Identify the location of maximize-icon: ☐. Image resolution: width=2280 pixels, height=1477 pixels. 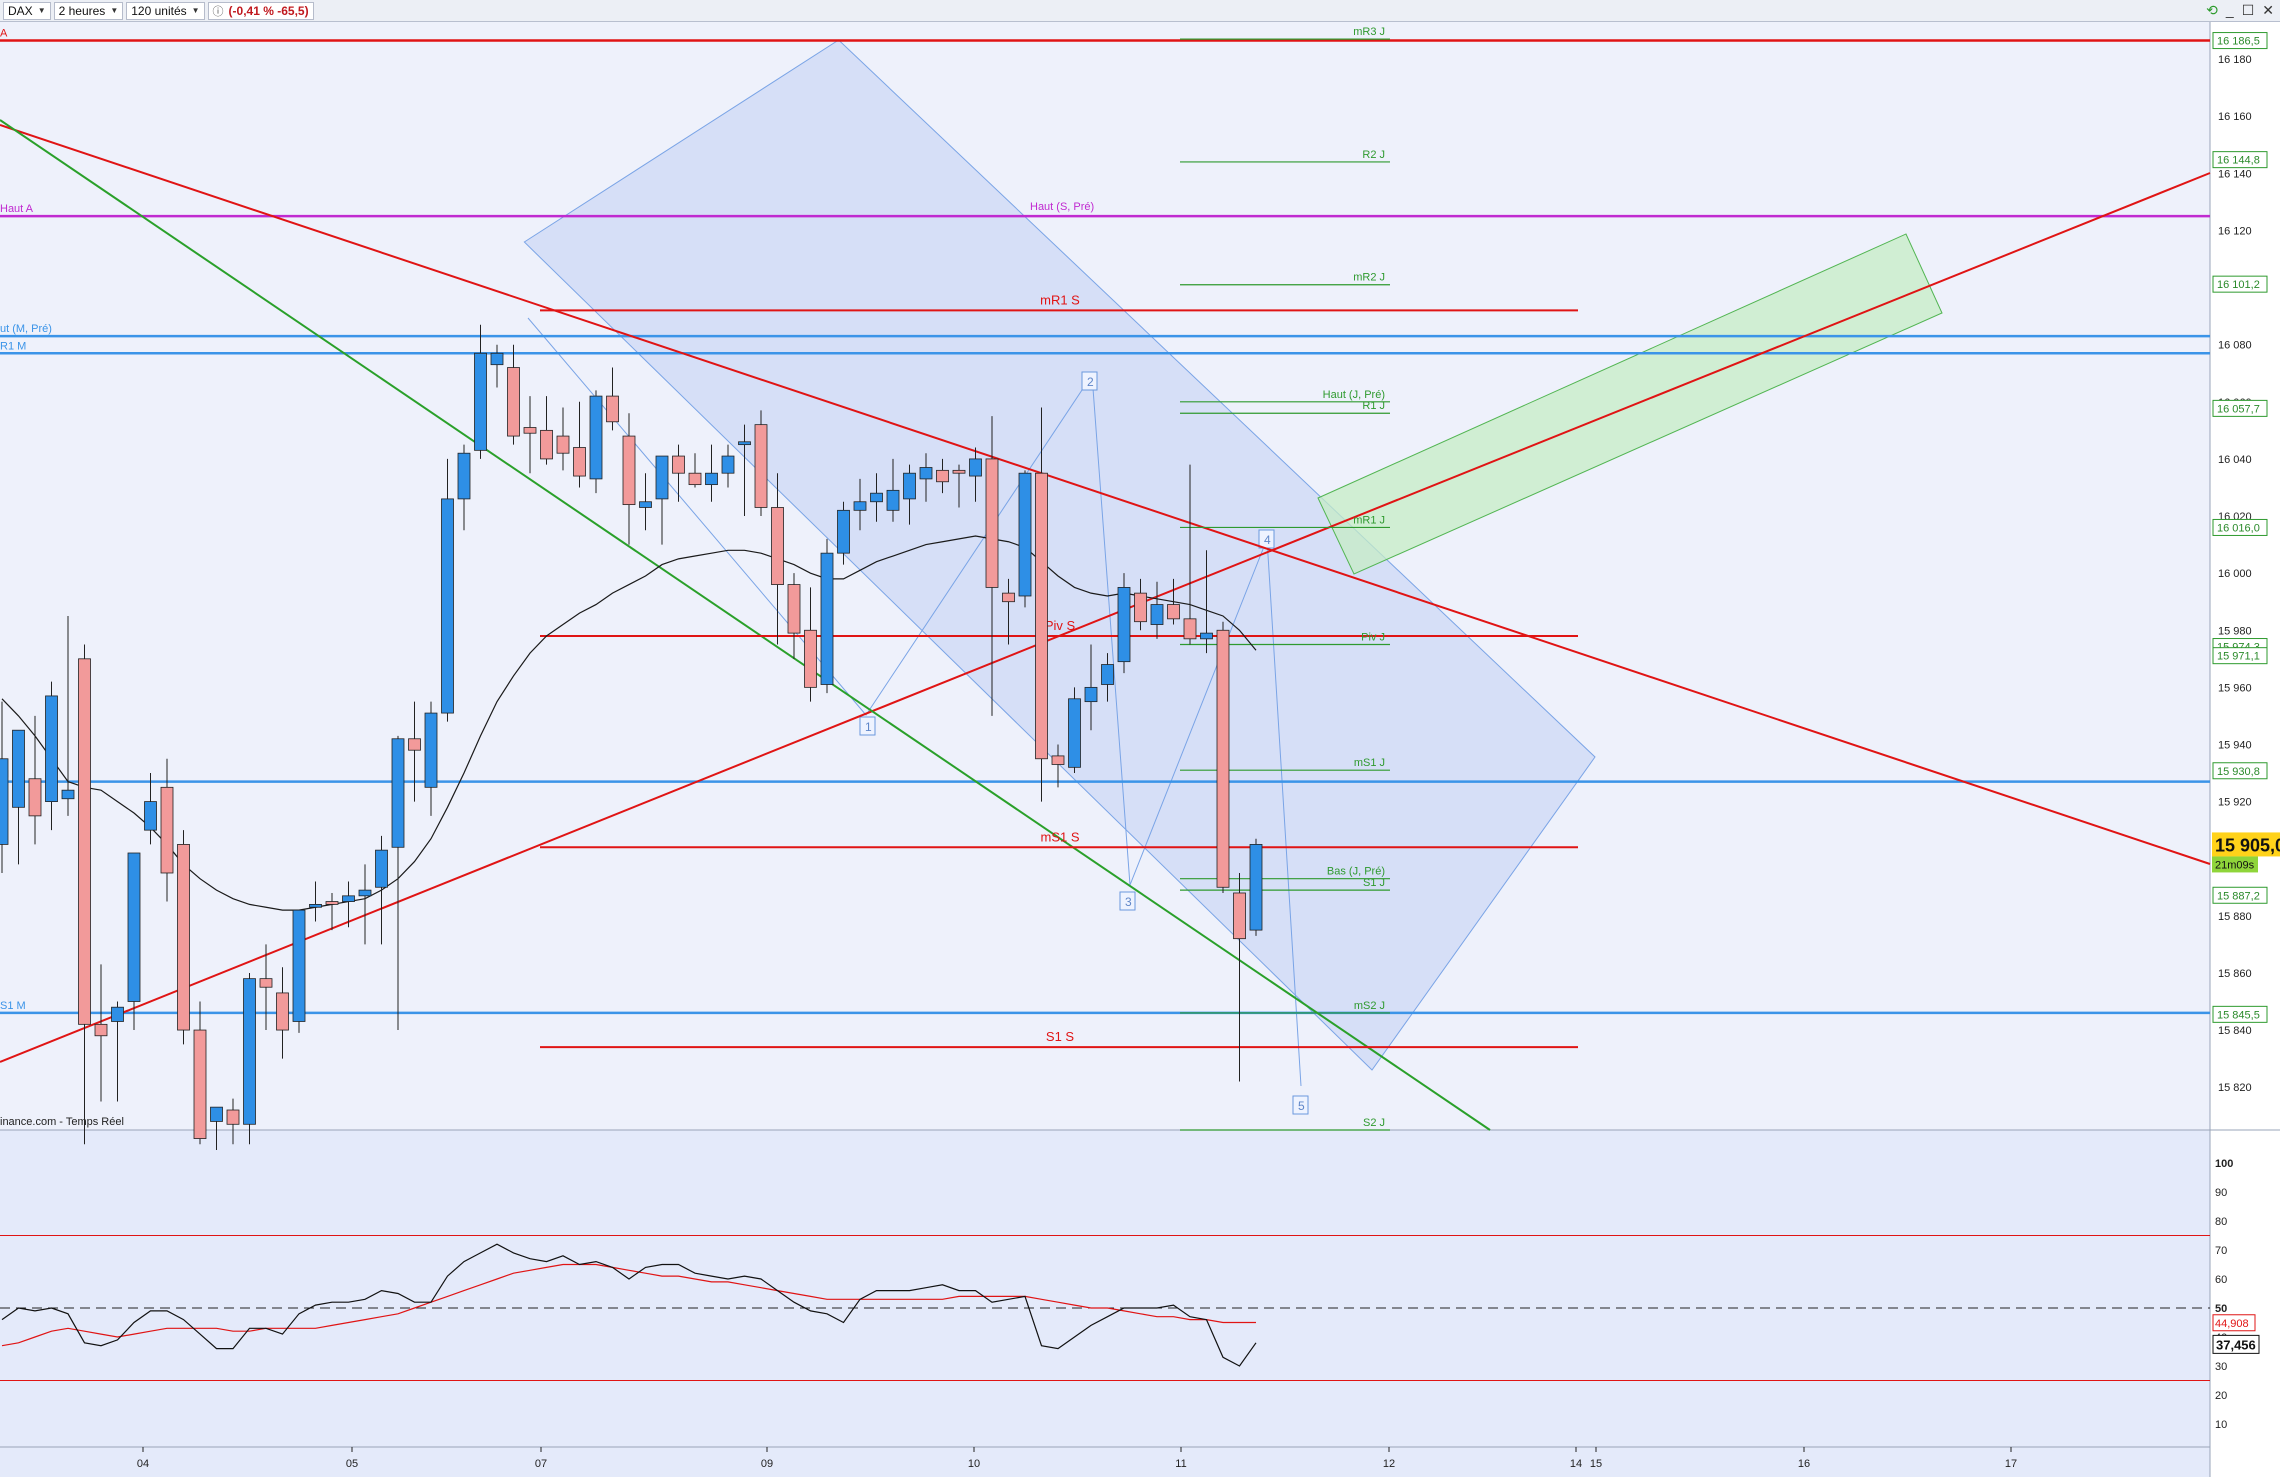
(2248, 10).